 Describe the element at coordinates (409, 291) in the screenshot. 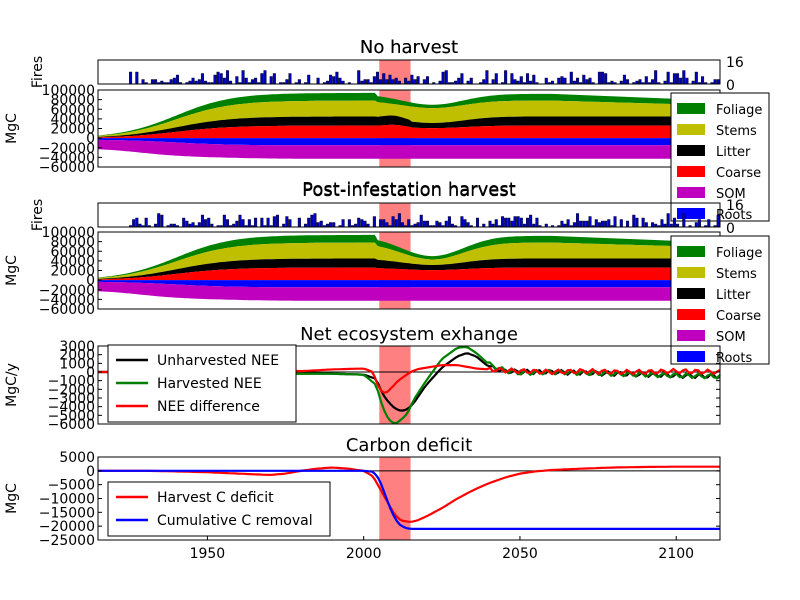

I see `area-som` at that location.